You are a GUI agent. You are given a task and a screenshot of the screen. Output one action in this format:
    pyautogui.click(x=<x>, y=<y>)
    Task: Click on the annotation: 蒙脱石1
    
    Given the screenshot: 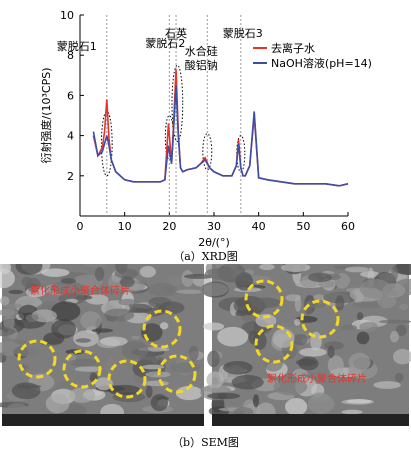 What is the action you would take?
    pyautogui.click(x=77, y=46)
    